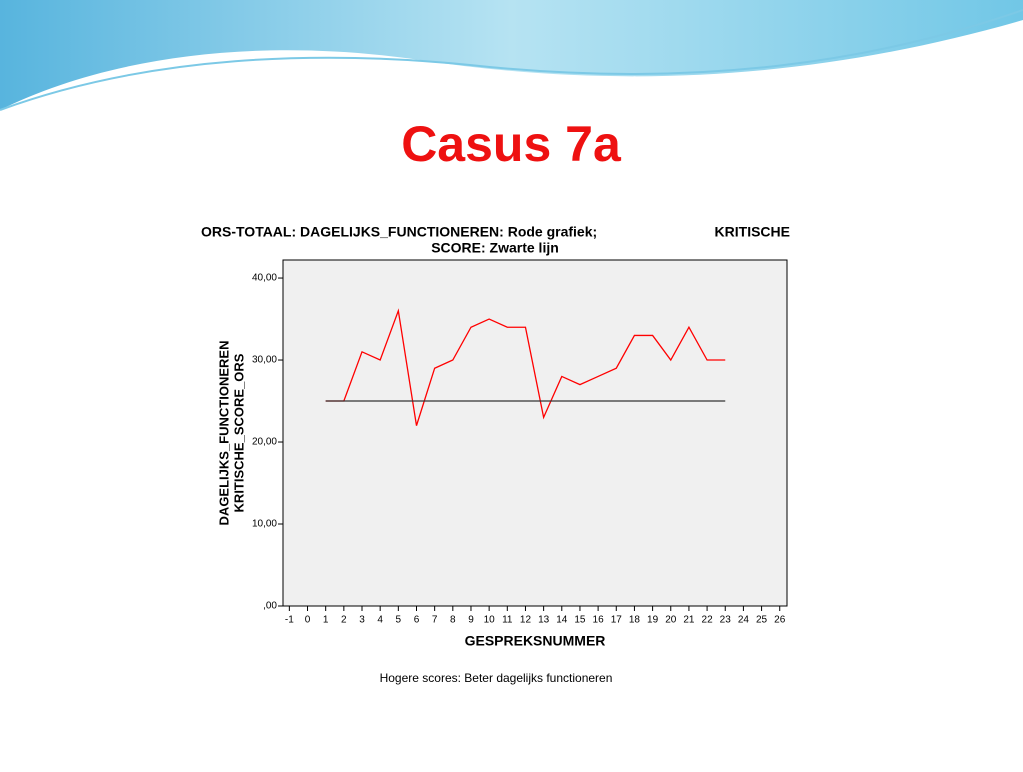  Describe the element at coordinates (635, 620) in the screenshot. I see `x-tick-label: 18` at that location.